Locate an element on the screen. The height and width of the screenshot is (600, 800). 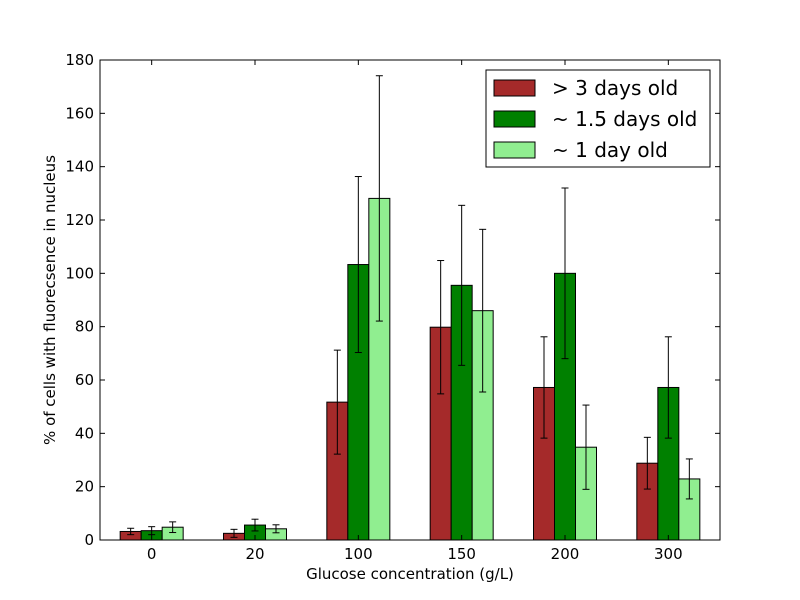
x-tick-label: 300 is located at coordinates (668, 554).